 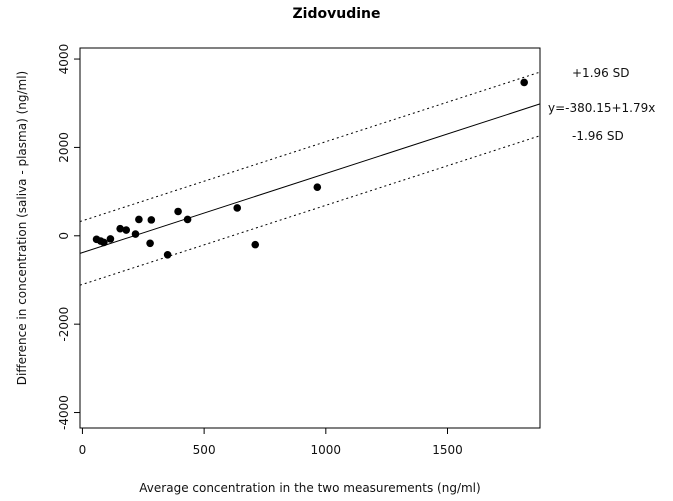 I want to click on y-tick-label: -2000, so click(x=64, y=324).